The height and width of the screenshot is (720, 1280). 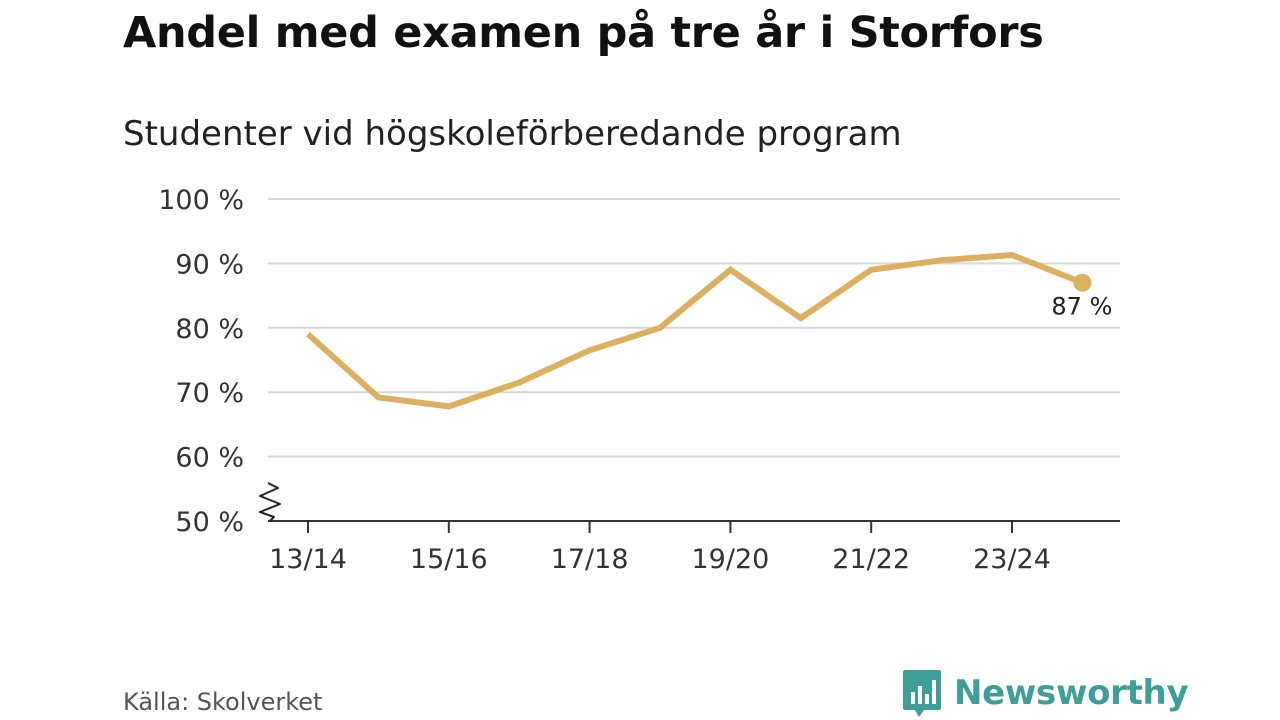 What do you see at coordinates (590, 559) in the screenshot?
I see `x-tick-label: 17/18` at bounding box center [590, 559].